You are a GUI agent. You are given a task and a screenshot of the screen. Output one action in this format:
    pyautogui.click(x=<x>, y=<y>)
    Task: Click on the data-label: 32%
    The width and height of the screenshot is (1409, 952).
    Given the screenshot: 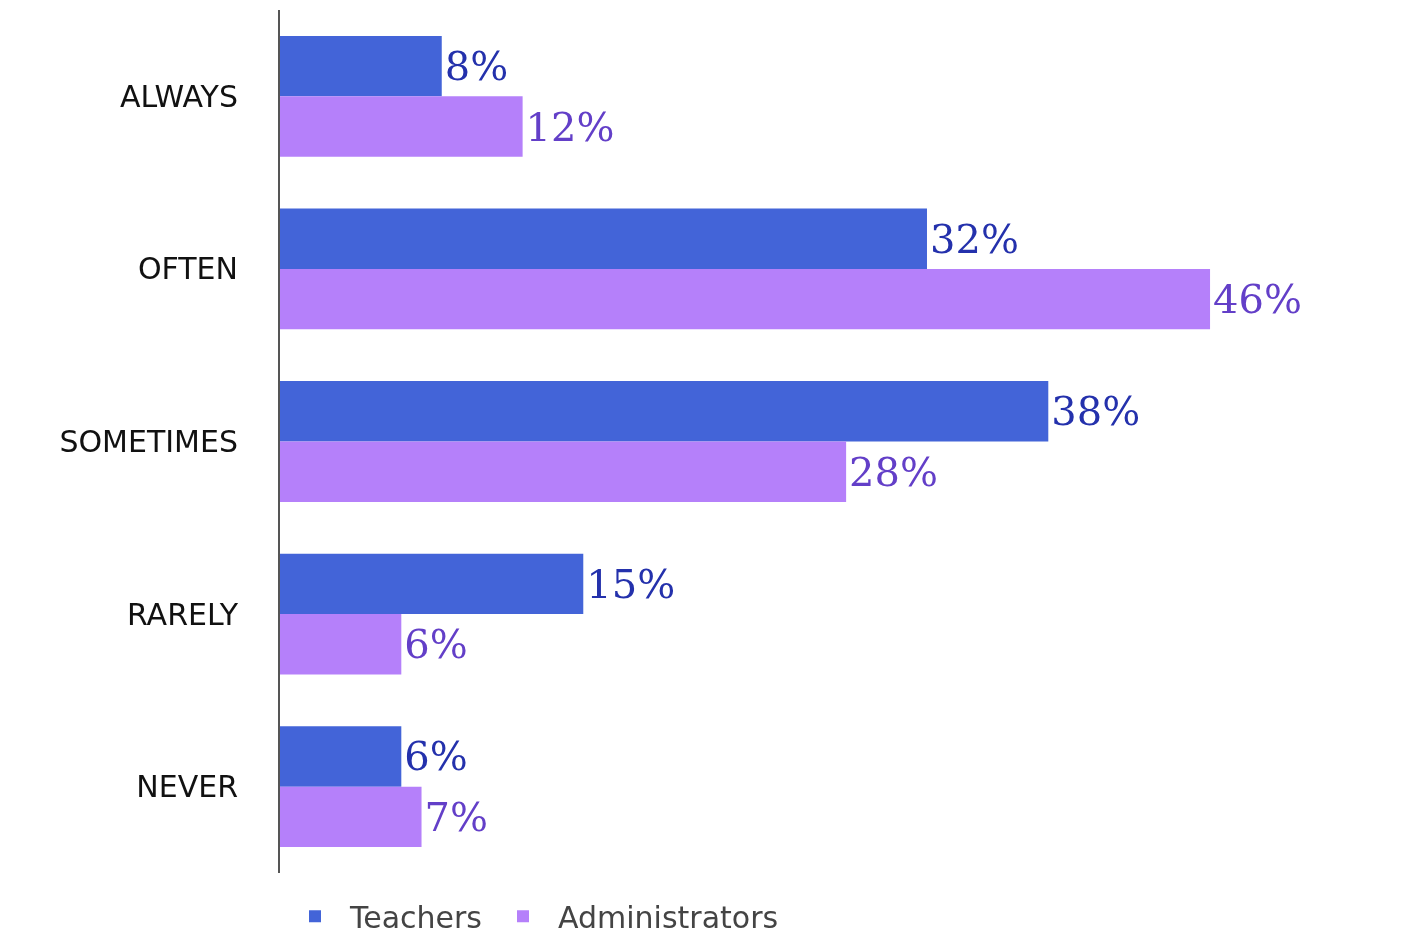 What is the action you would take?
    pyautogui.click(x=974, y=238)
    